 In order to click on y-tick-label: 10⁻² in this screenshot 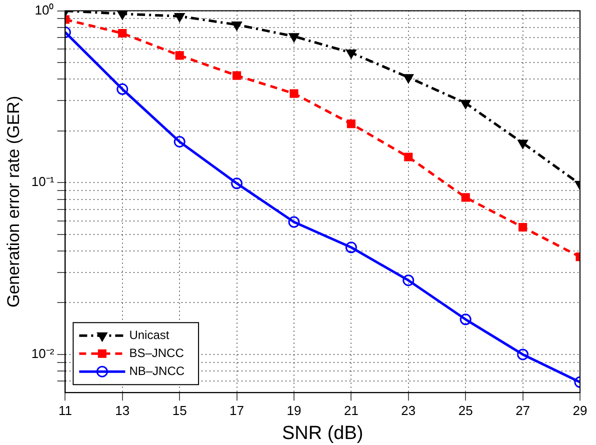, I will do `click(43, 354)`.